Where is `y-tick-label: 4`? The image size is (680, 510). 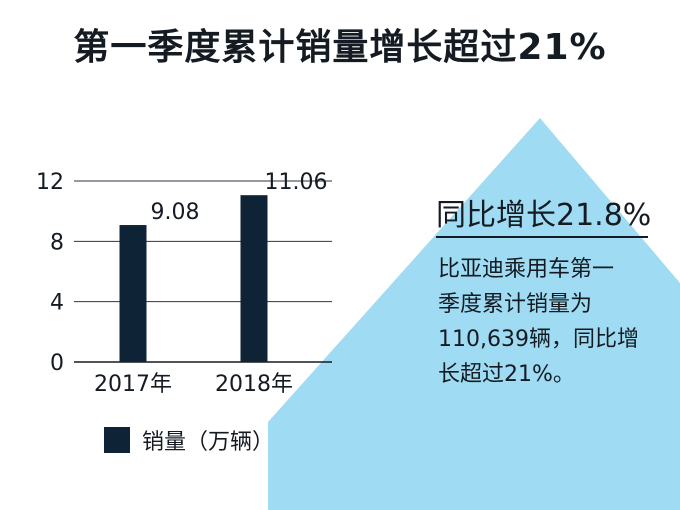 y-tick-label: 4 is located at coordinates (57, 303).